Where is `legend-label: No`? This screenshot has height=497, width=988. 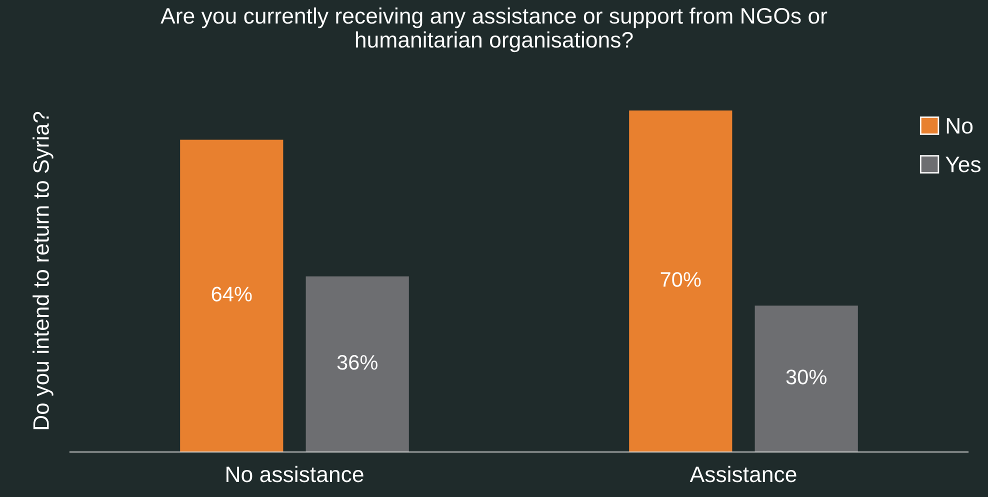
legend-label: No is located at coordinates (959, 126).